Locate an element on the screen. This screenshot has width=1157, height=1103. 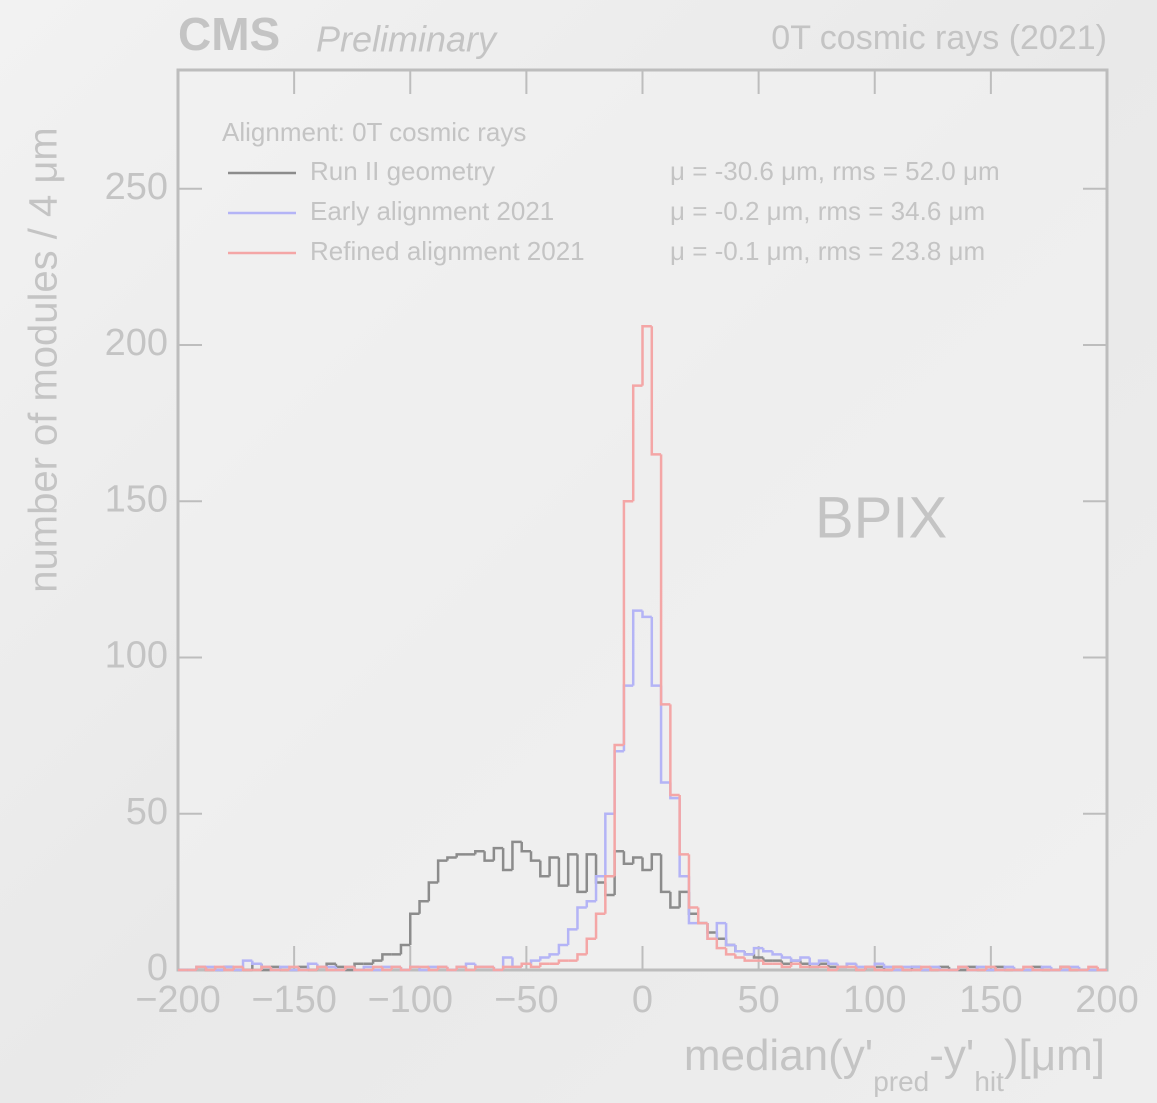
legend-stats: μ = -0.1 μm, rms = 23.8 μm is located at coordinates (827, 251).